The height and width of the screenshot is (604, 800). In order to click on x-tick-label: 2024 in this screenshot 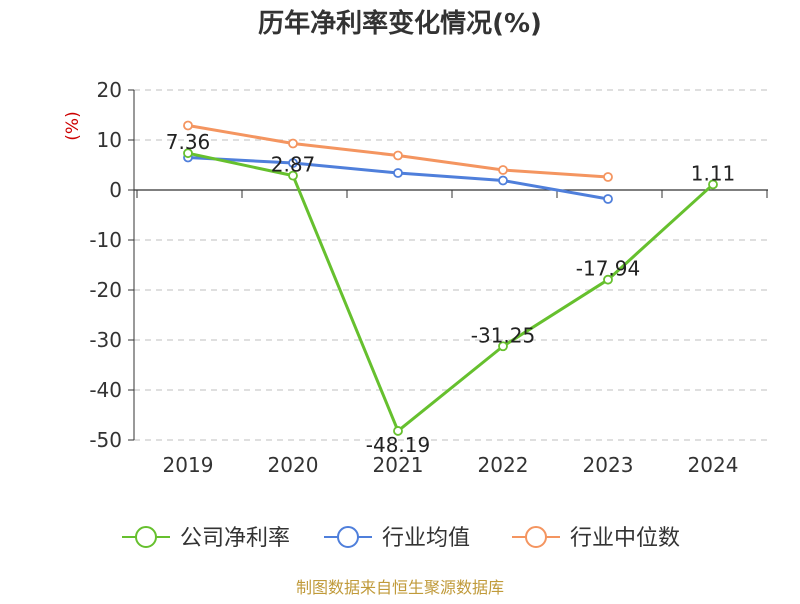, I will do `click(713, 465)`.